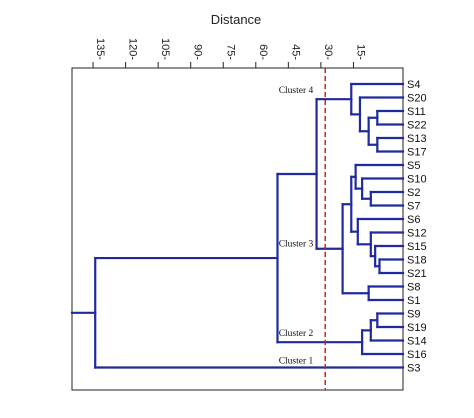 The image size is (474, 418). What do you see at coordinates (413, 369) in the screenshot?
I see `leaf-label: S3` at bounding box center [413, 369].